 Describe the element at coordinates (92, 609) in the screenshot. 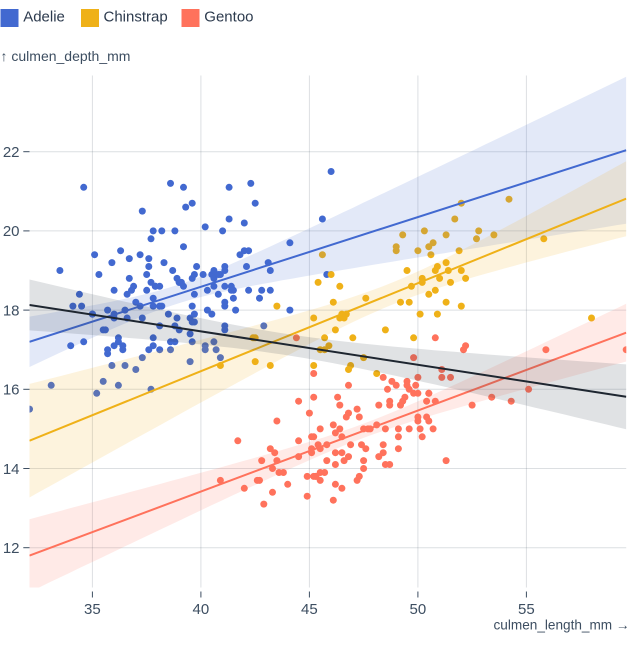

I see `svg-text: 35` at that location.